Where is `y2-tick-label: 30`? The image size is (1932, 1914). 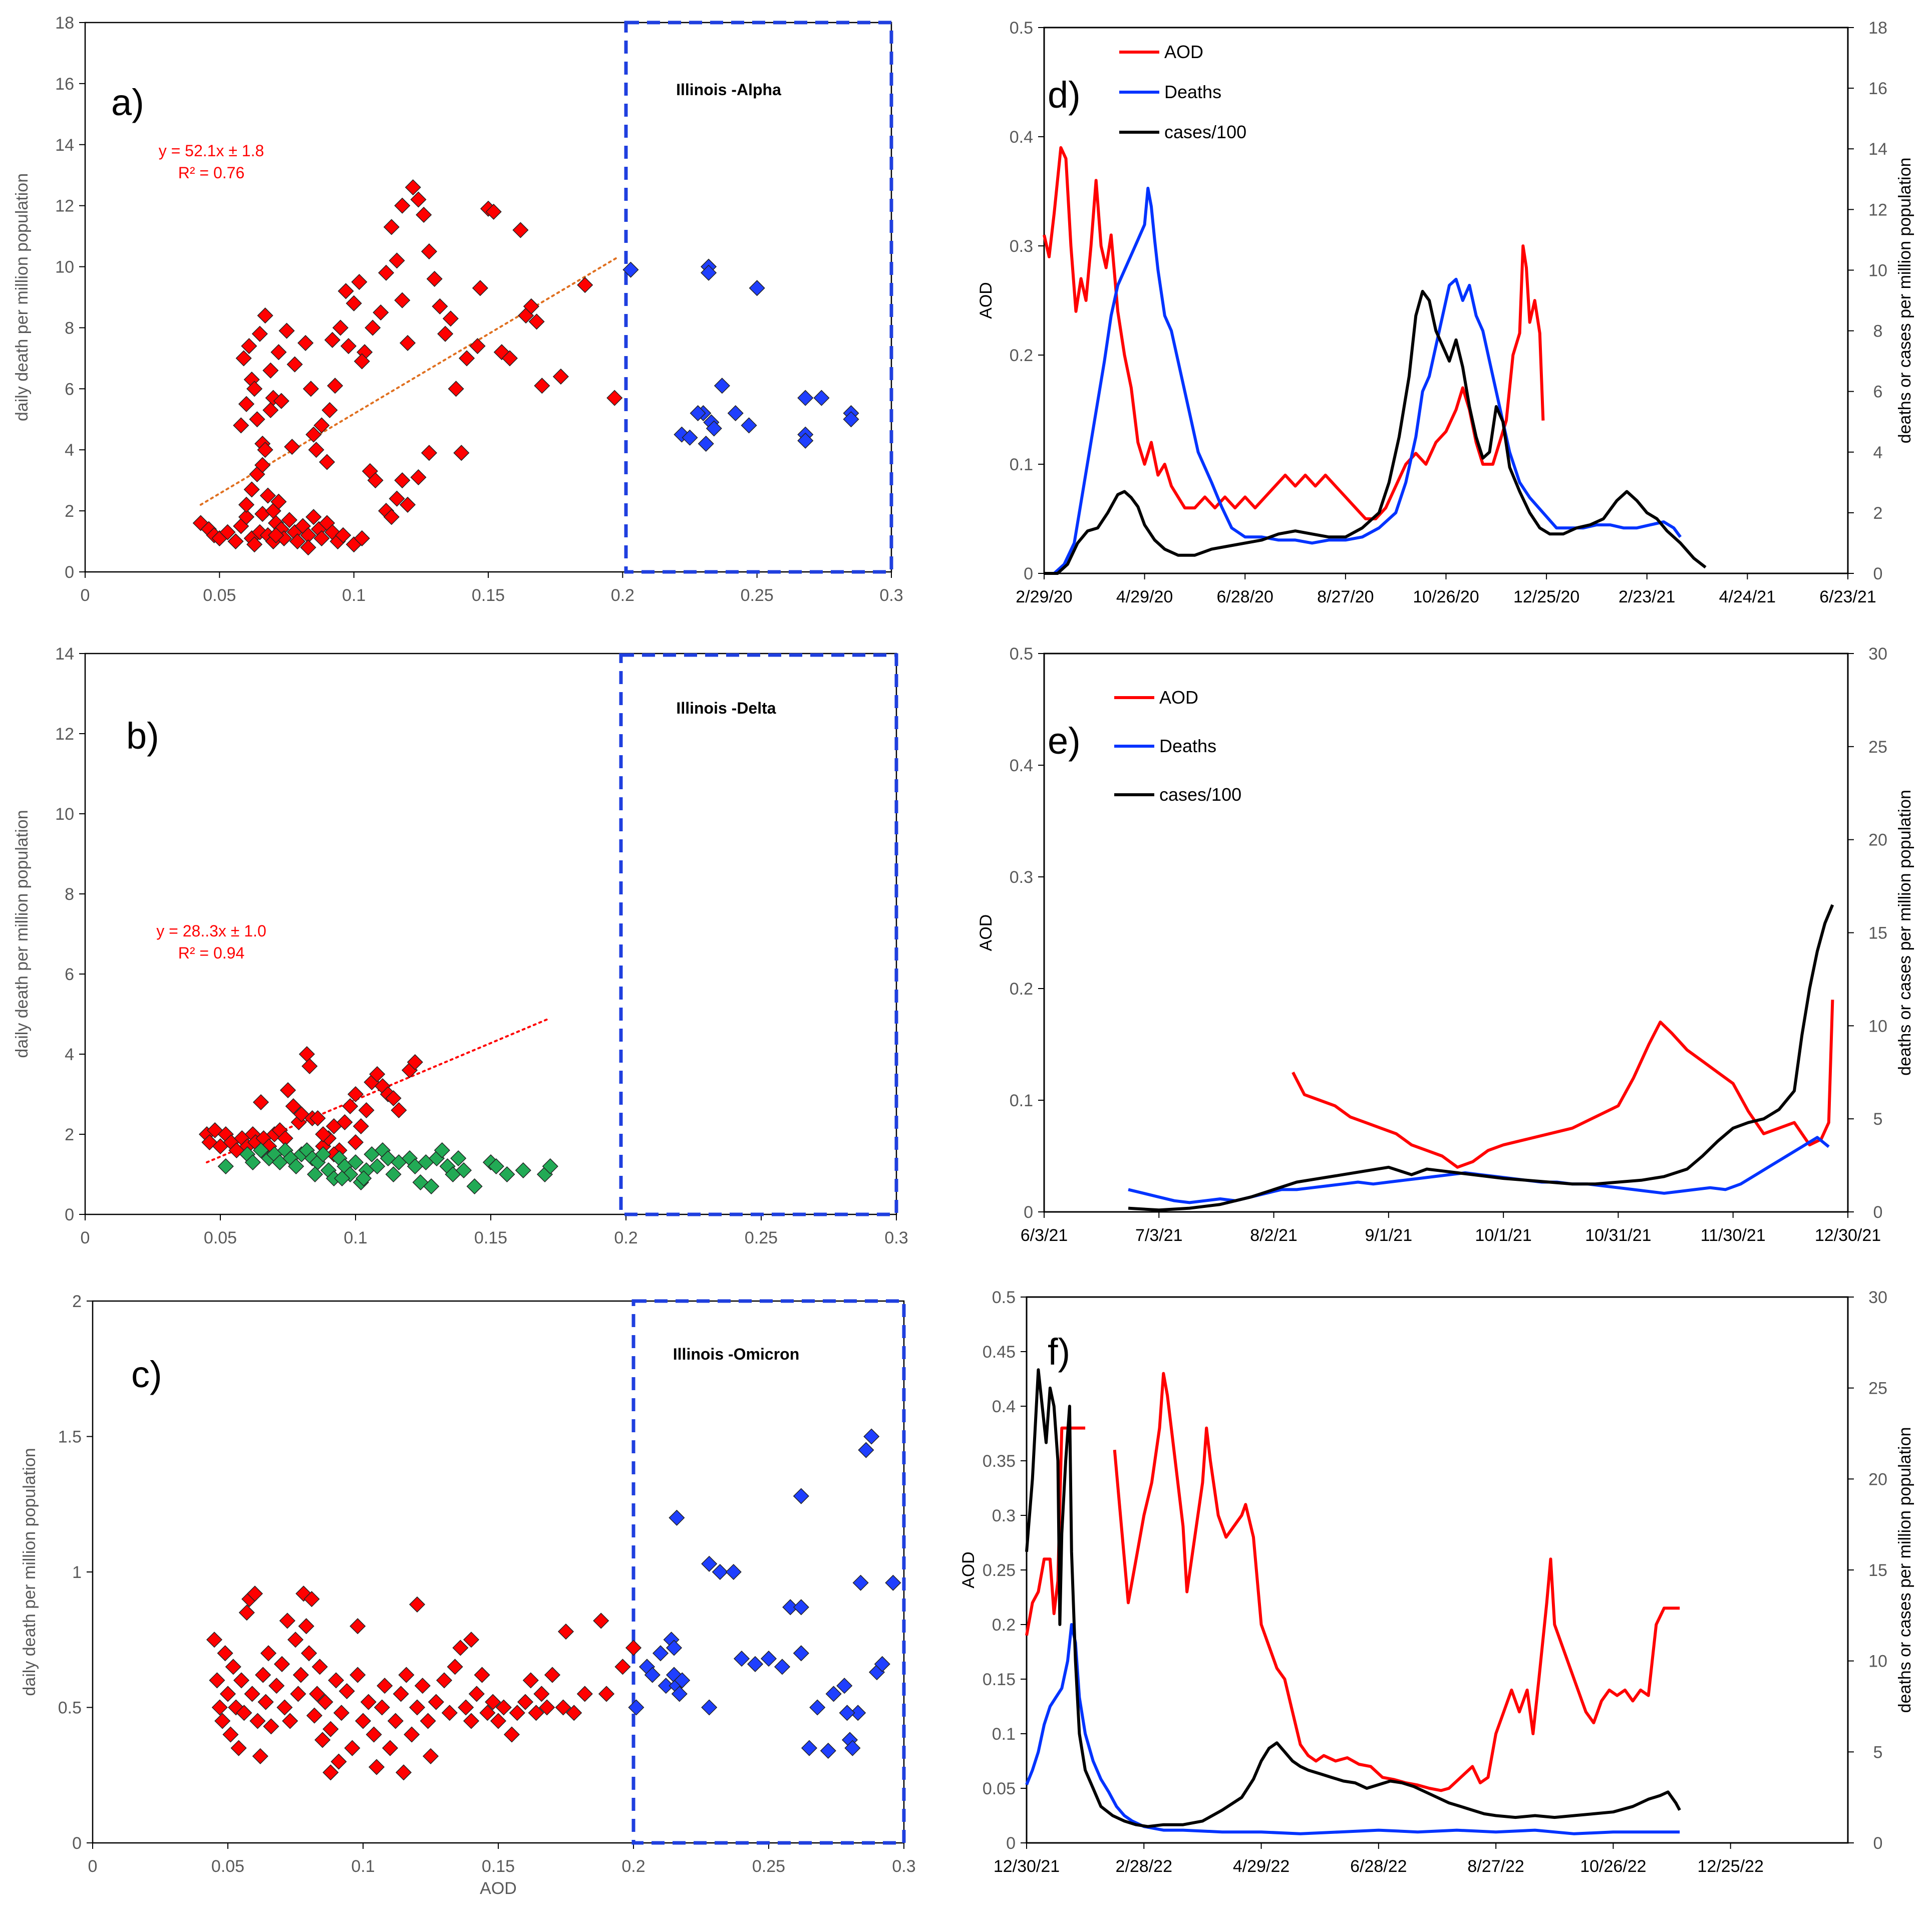
y2-tick-label: 30 is located at coordinates (1878, 1297).